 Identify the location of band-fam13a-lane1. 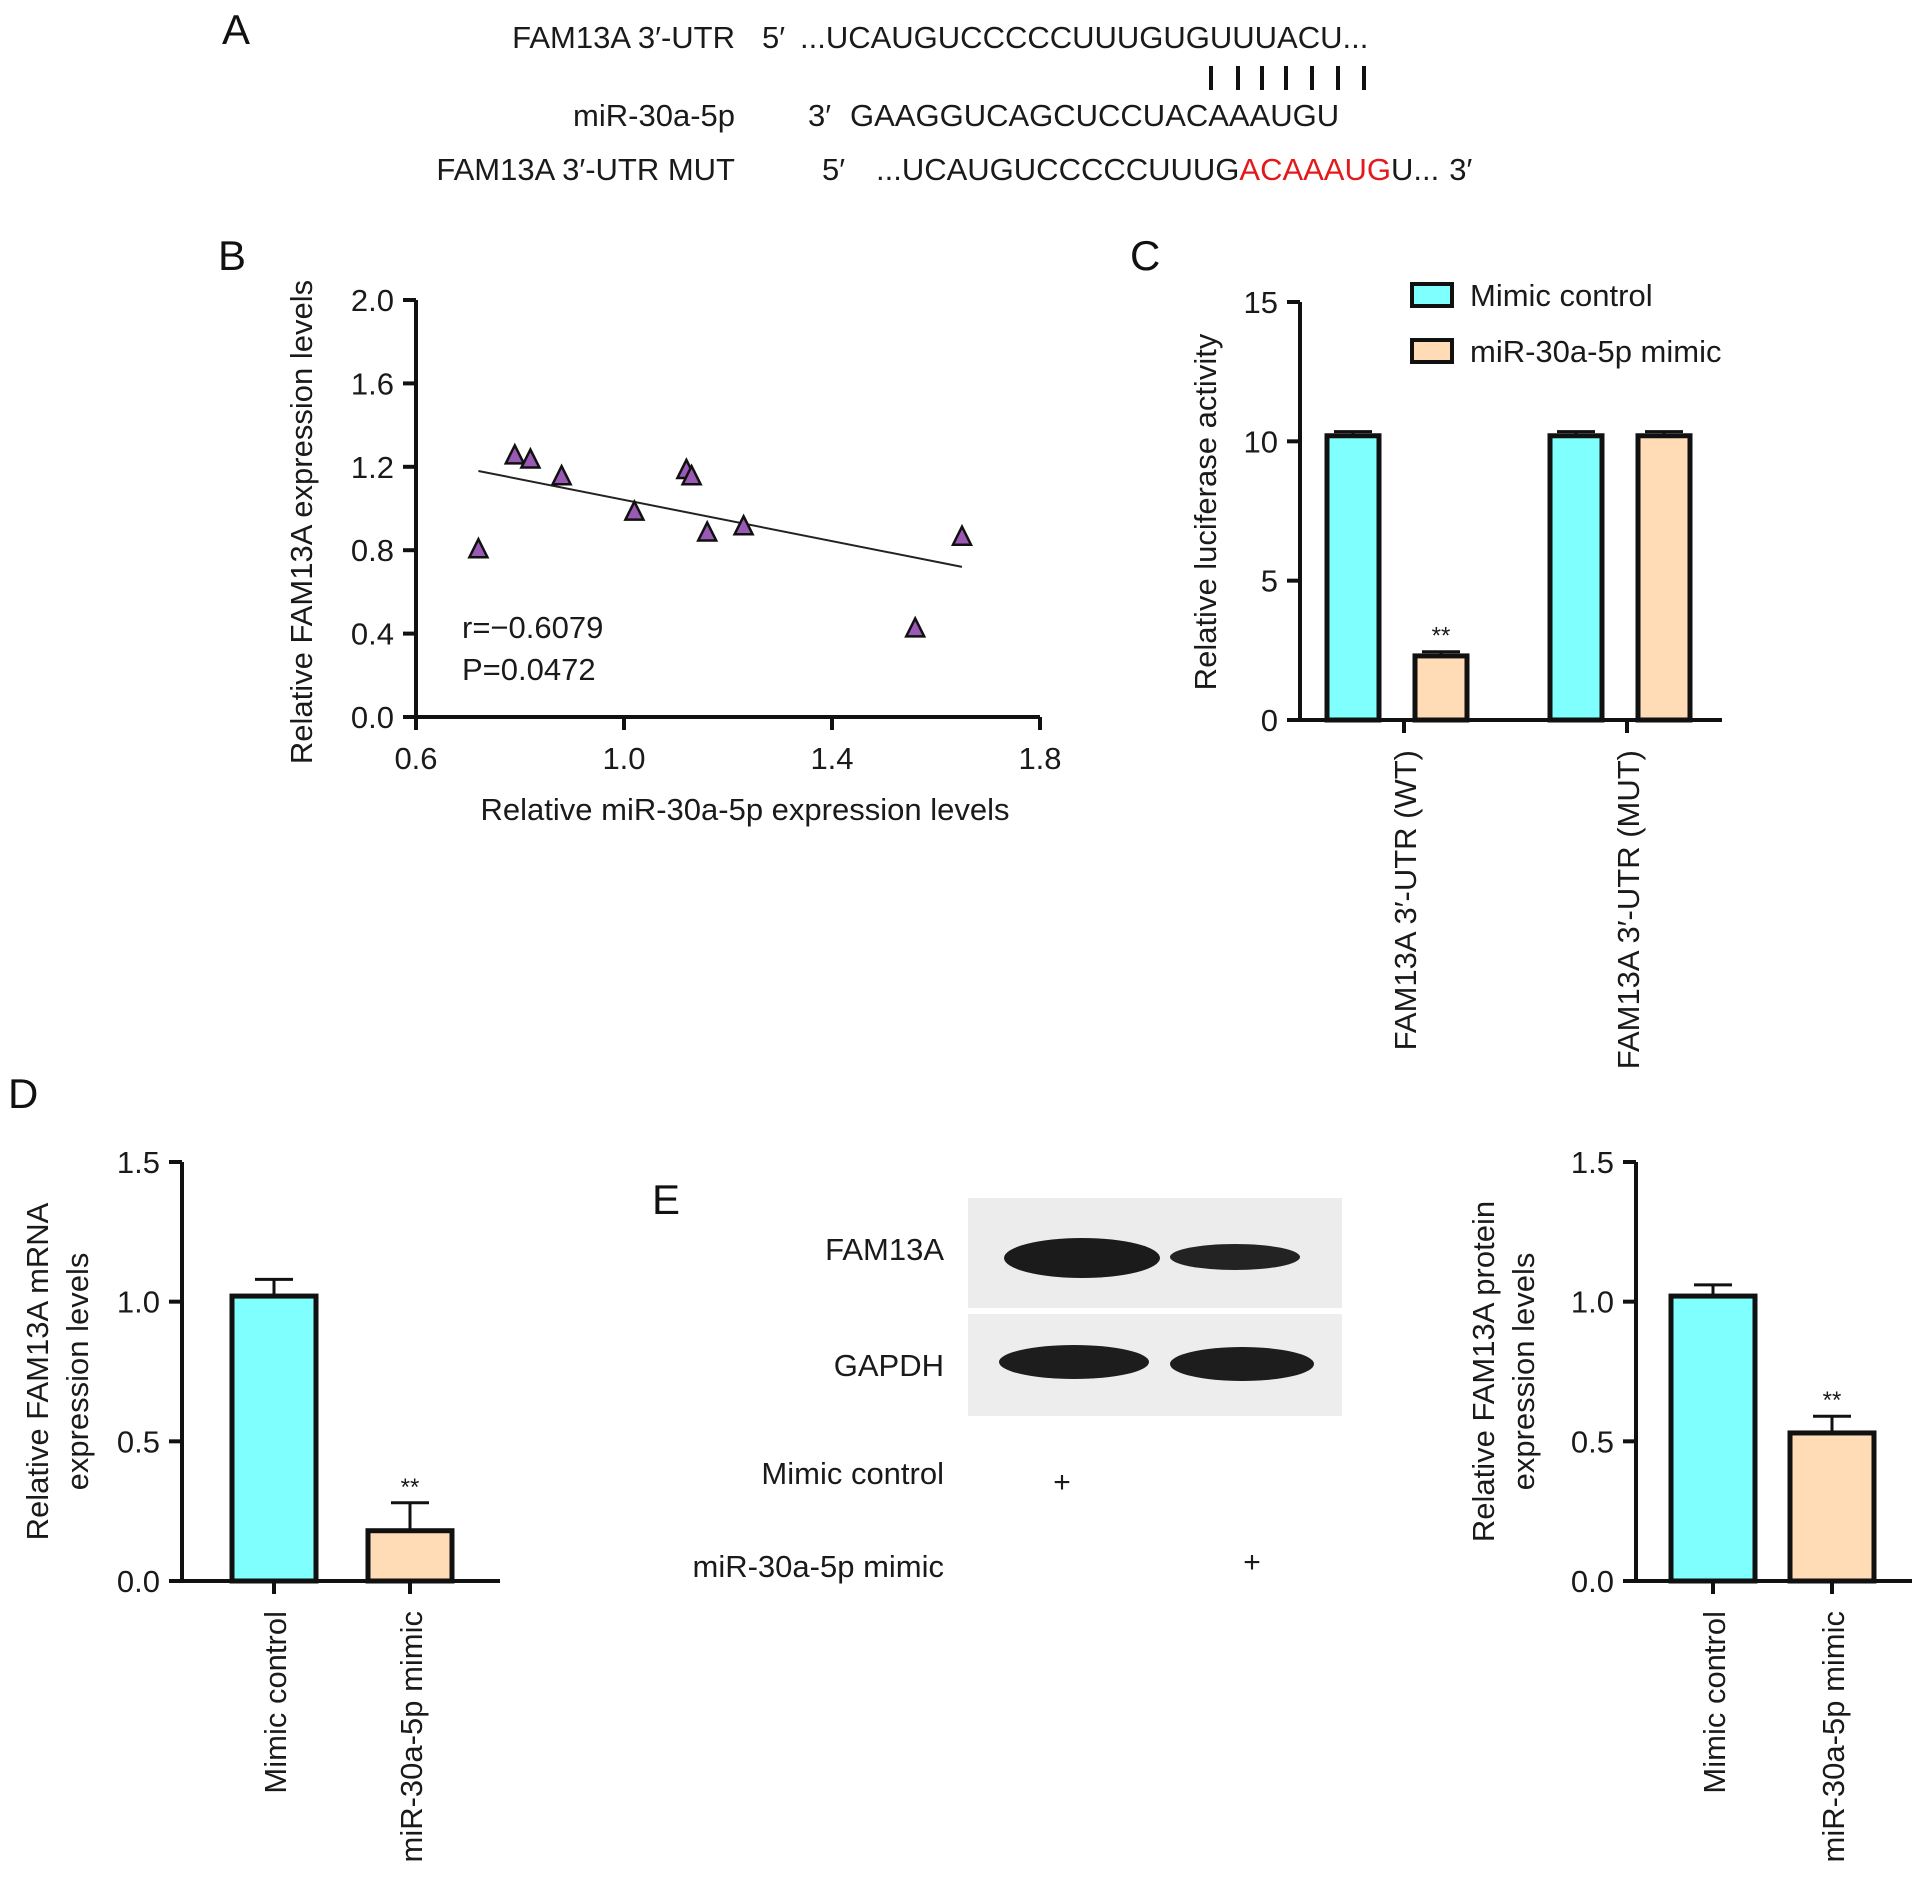
(1082, 1258).